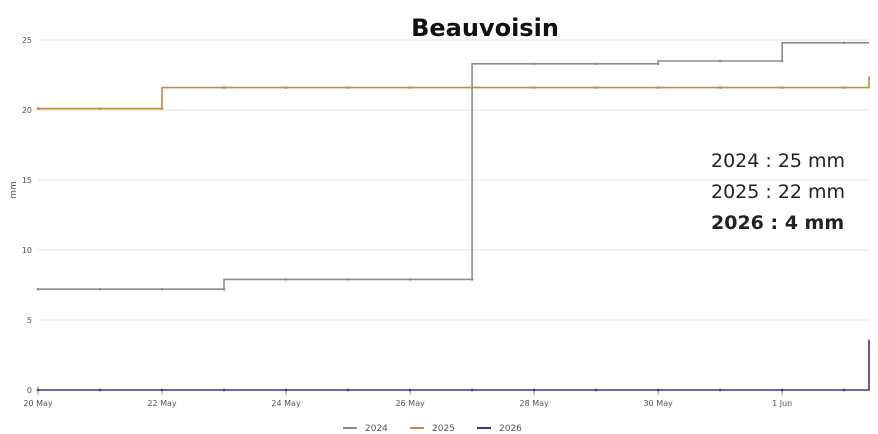  What do you see at coordinates (162, 403) in the screenshot?
I see `x-tick-label: 22 May` at bounding box center [162, 403].